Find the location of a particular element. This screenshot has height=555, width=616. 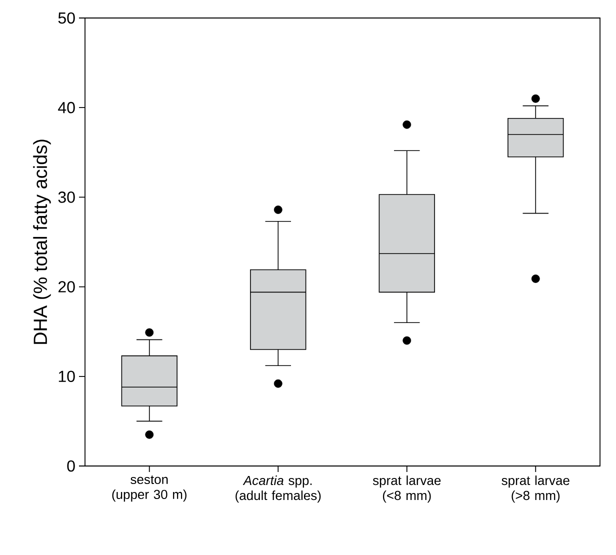

x-tick-label: seston (upper 30 m) is located at coordinates (149, 489).